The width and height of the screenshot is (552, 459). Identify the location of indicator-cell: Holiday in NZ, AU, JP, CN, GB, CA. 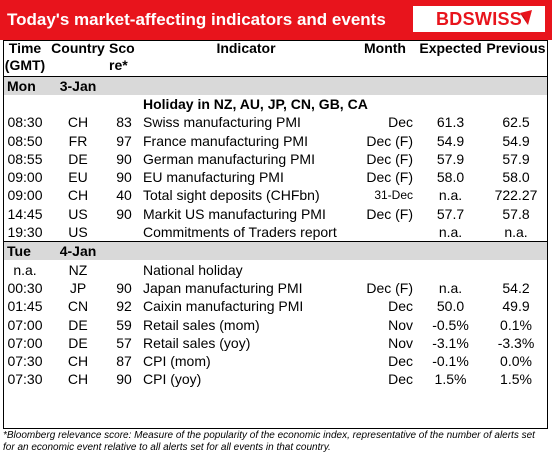
(255, 103).